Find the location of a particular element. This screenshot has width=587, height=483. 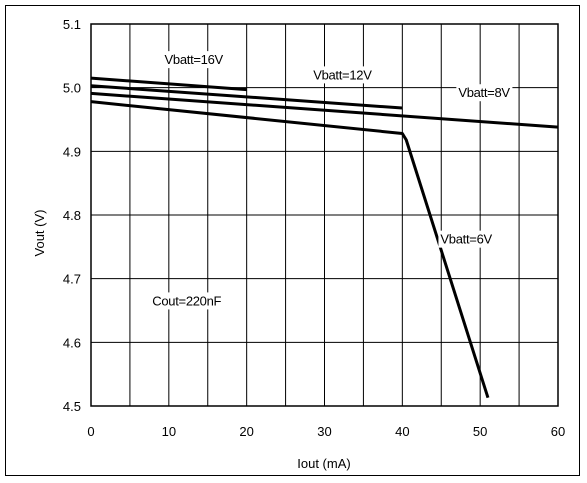

annotation-label: Vbatt=16V is located at coordinates (194, 59).